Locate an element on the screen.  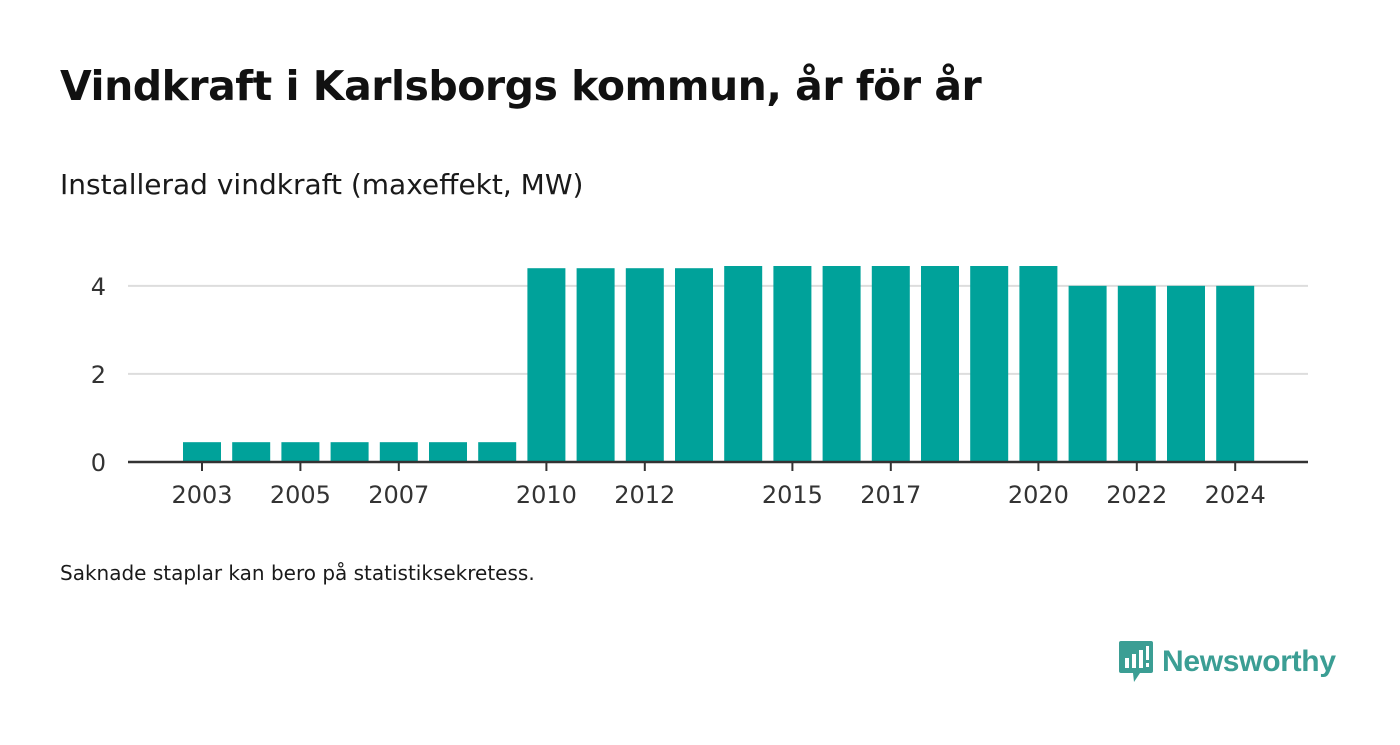
bar-2024 is located at coordinates (1235, 373).